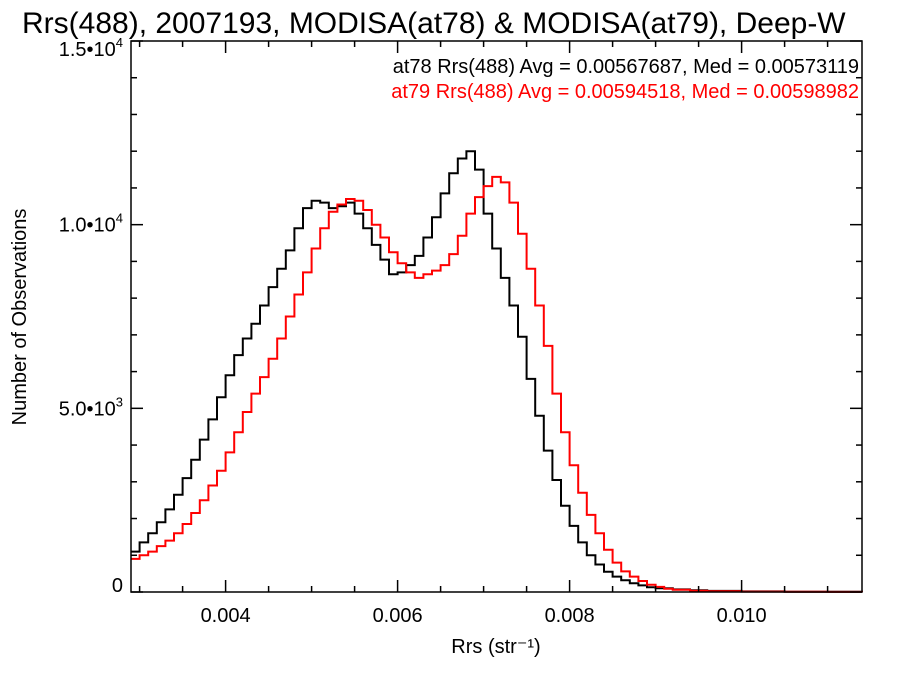 The height and width of the screenshot is (675, 900). I want to click on y-tick-label-exponent: 3, so click(119, 401).